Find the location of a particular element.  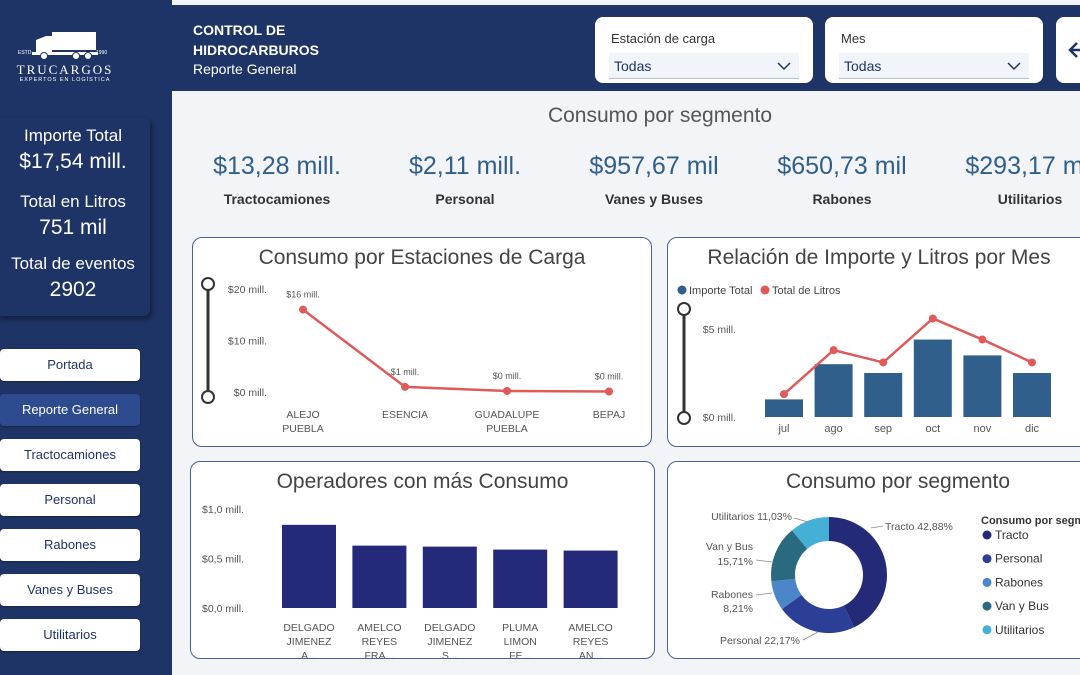

filter-estacion-select: Todas is located at coordinates (704, 66).